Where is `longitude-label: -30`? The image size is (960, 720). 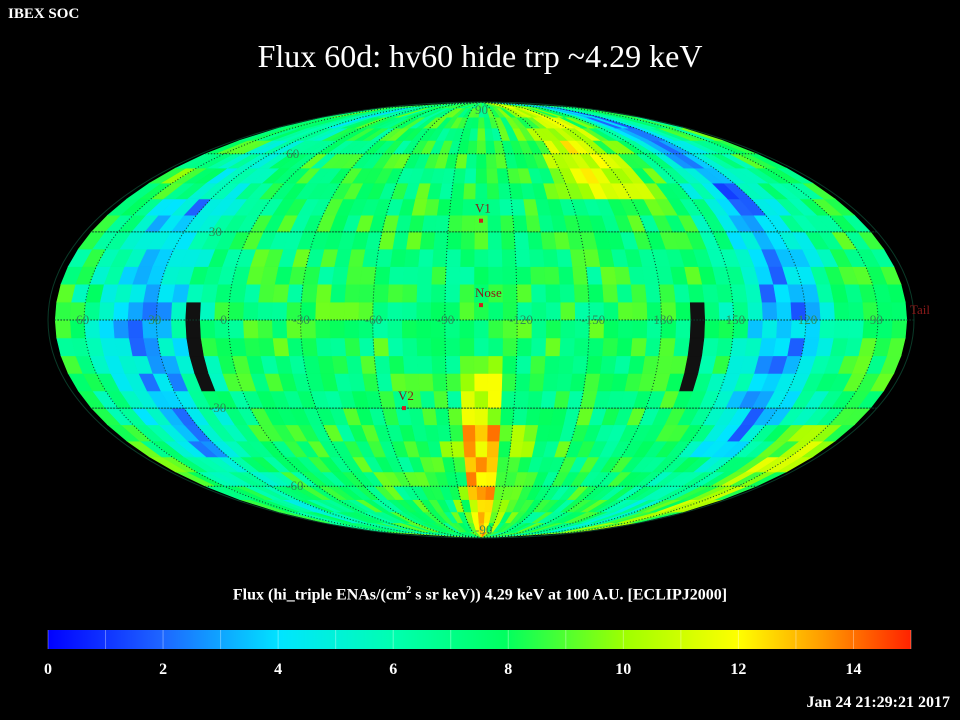
longitude-label: -30 is located at coordinates (301, 319).